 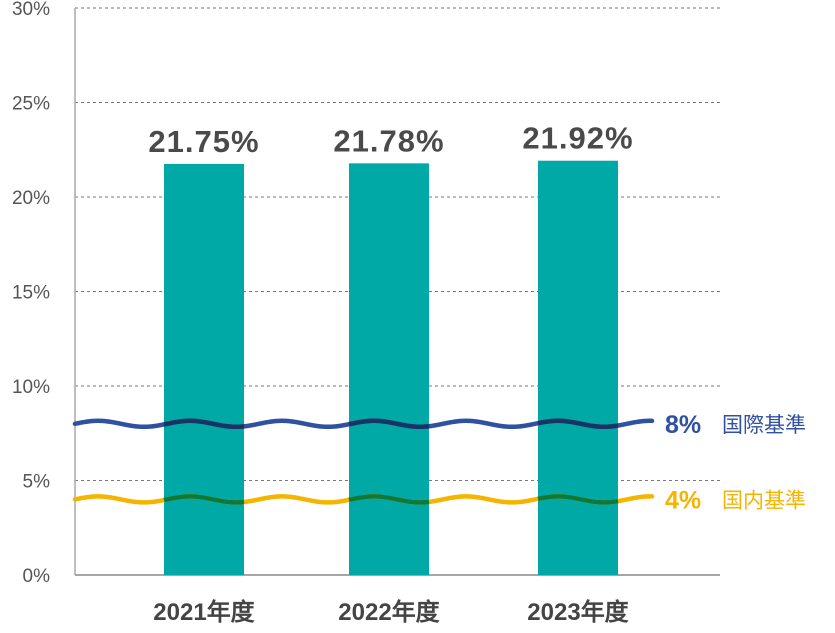 What do you see at coordinates (683, 425) in the screenshot?
I see `reference-value-label: 8%` at bounding box center [683, 425].